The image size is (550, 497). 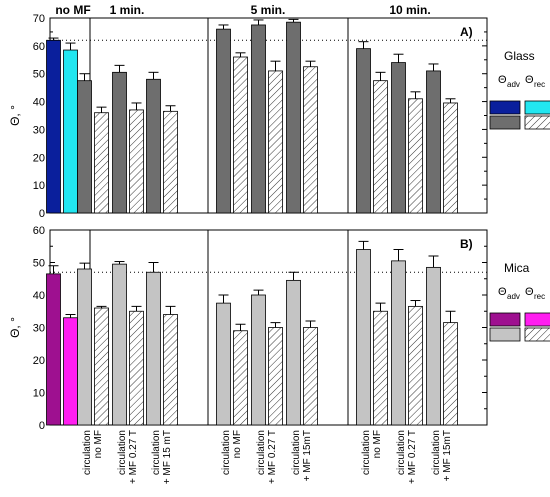 I want to click on condition-label: circulation + MF 15mT, so click(x=442, y=455).